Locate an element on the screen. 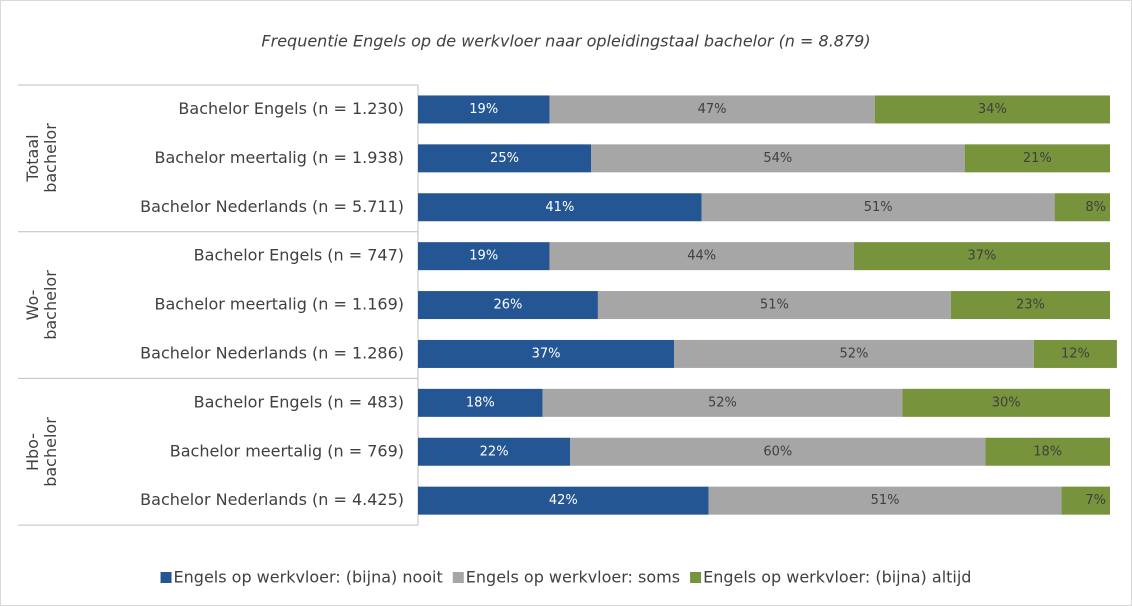  value-label: 47% is located at coordinates (712, 109).